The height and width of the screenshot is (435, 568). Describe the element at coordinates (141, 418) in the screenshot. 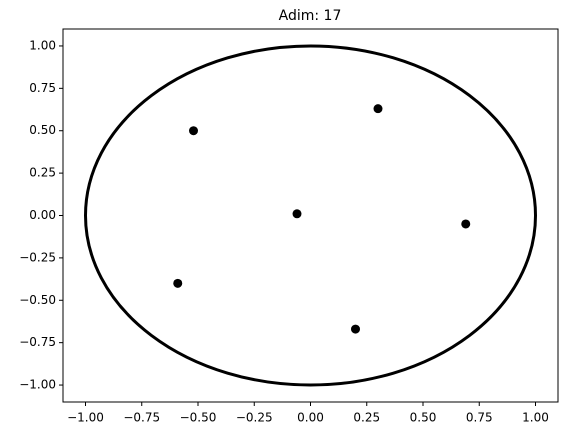

I see `x-tick-label: −0.75` at that location.